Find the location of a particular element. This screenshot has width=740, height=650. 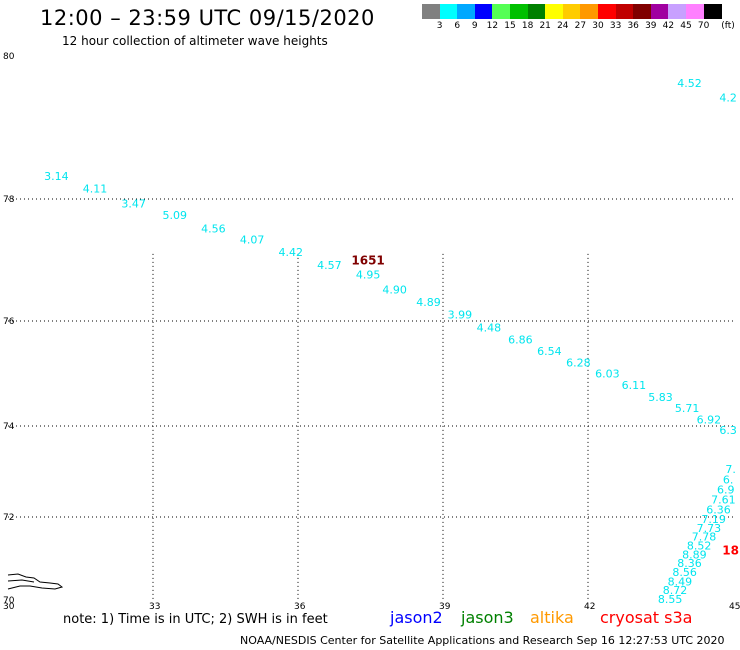

legend-unit-label: (ft) is located at coordinates (728, 26).